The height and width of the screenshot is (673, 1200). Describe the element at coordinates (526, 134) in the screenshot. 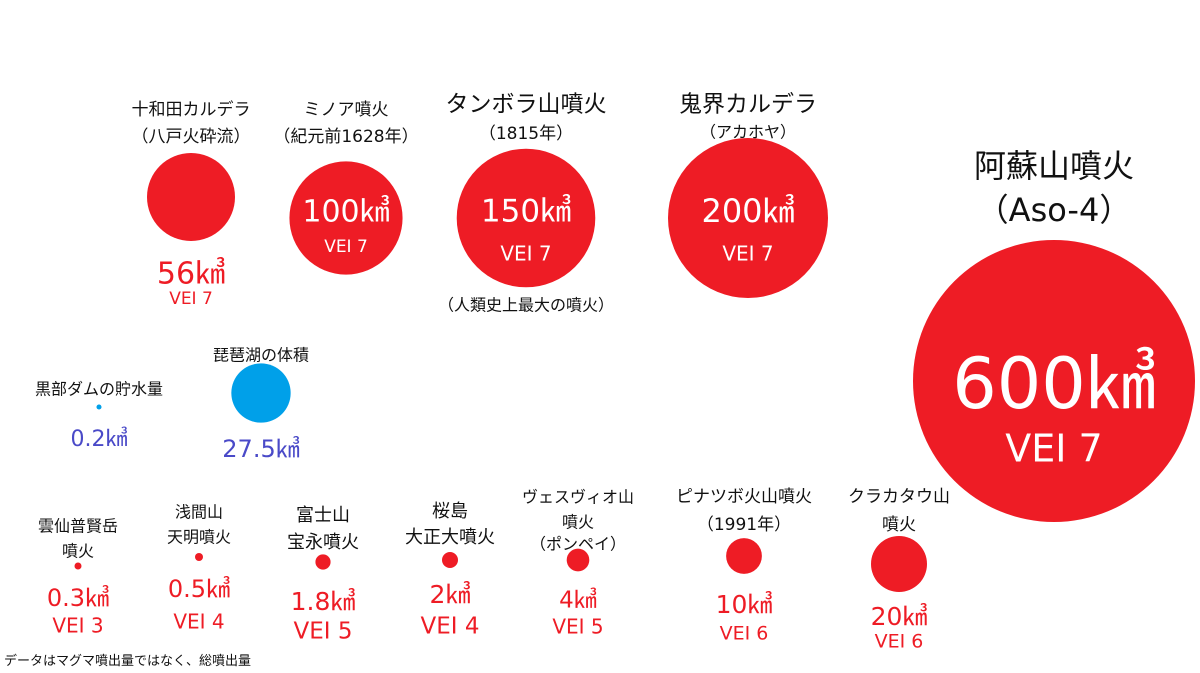

I see `bubble-label: （1815年）` at that location.